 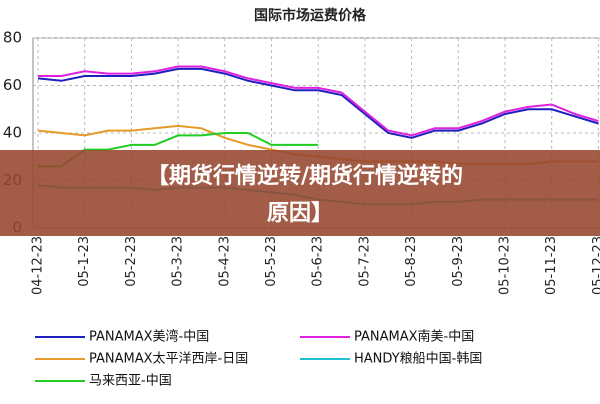 I want to click on y-tick-label: 60, so click(x=12, y=85).